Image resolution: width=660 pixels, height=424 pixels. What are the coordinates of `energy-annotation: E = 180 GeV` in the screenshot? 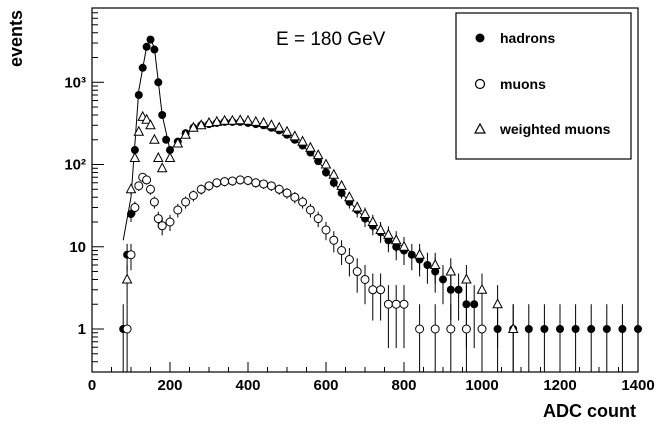 It's located at (331, 39).